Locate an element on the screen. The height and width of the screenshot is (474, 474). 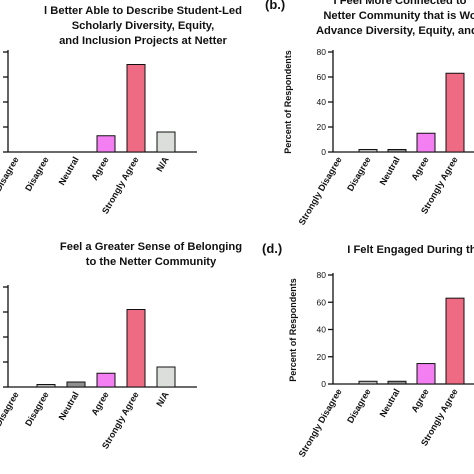
panel-label: (d.) is located at coordinates (272, 248).